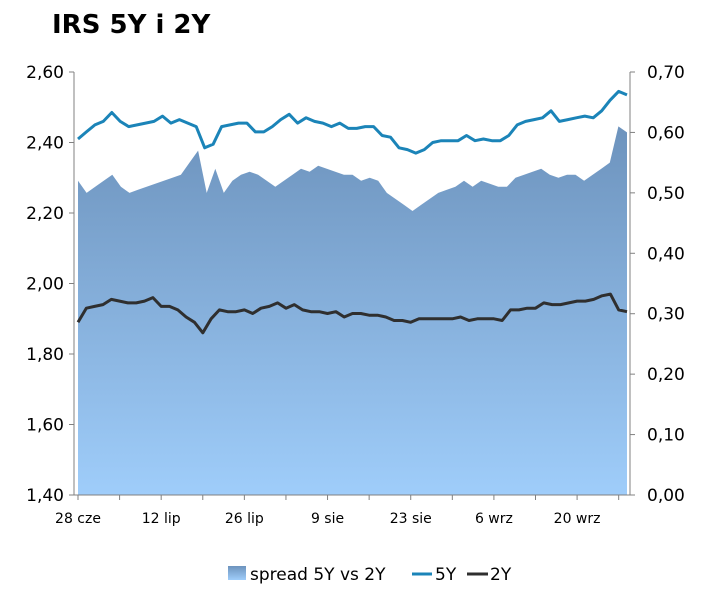 This screenshot has width=703, height=592. I want to click on left-tick-label: 1,80, so click(45, 355).